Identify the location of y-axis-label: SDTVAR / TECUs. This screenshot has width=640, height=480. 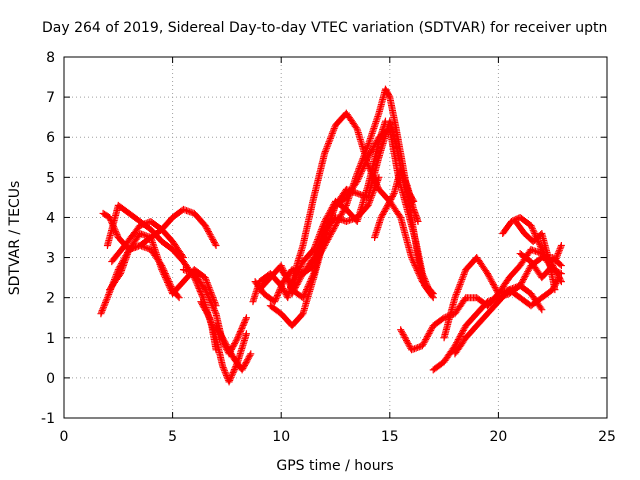
(15, 238).